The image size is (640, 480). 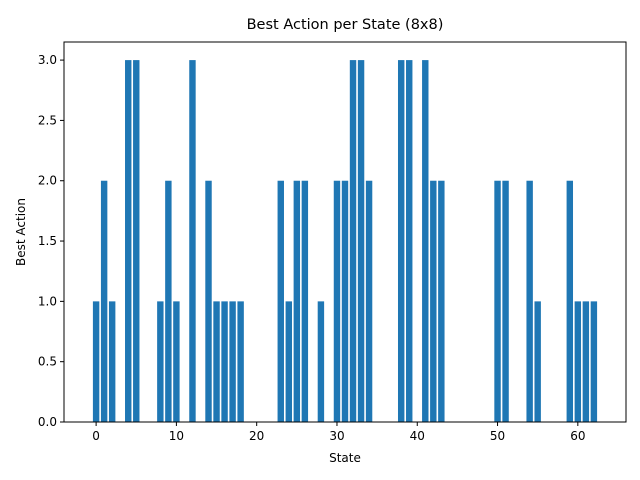 What do you see at coordinates (47, 422) in the screenshot?
I see `y-tick-label: 0.0` at bounding box center [47, 422].